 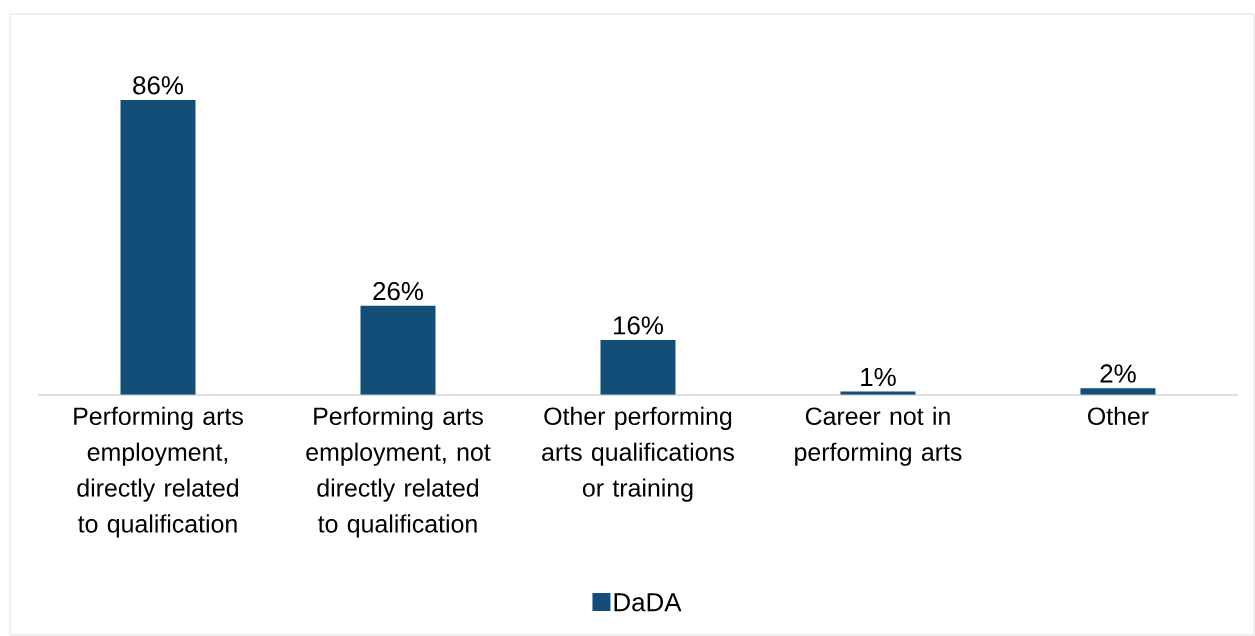 I want to click on legend-label: DaDA, so click(x=648, y=602).